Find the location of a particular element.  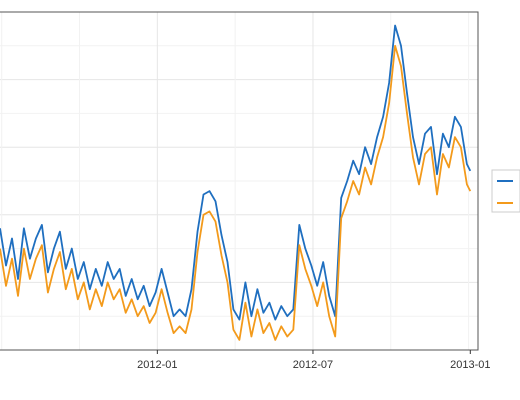

x-axis: 2012-01 2012-07 2013-01 is located at coordinates (313, 360).